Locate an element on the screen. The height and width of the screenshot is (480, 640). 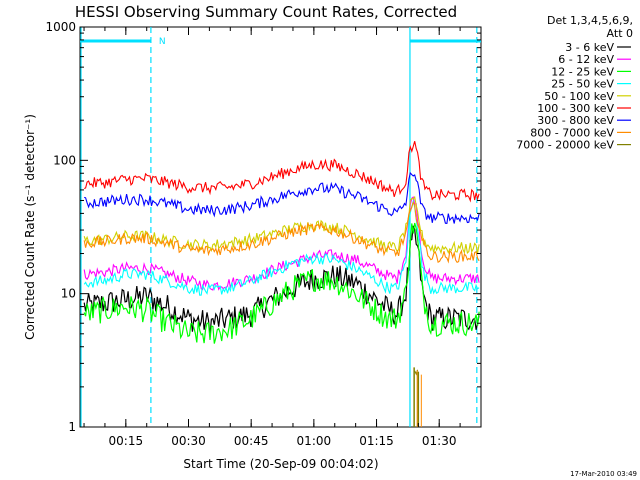
legend-label: 800 - 7000 keV is located at coordinates (572, 132).